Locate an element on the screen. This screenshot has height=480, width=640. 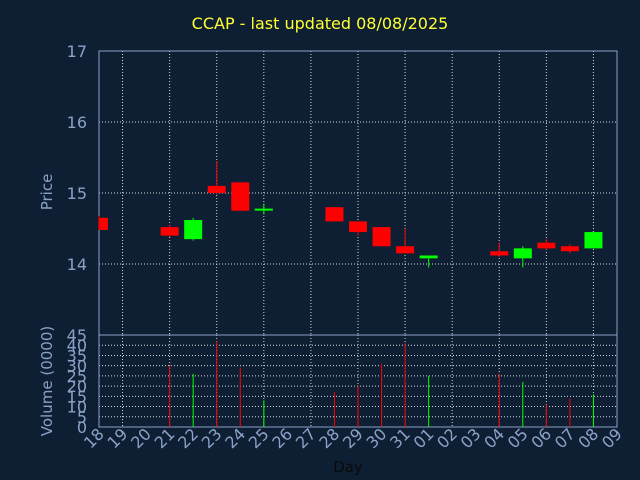
price-tick-label: 14 is located at coordinates (77, 264).